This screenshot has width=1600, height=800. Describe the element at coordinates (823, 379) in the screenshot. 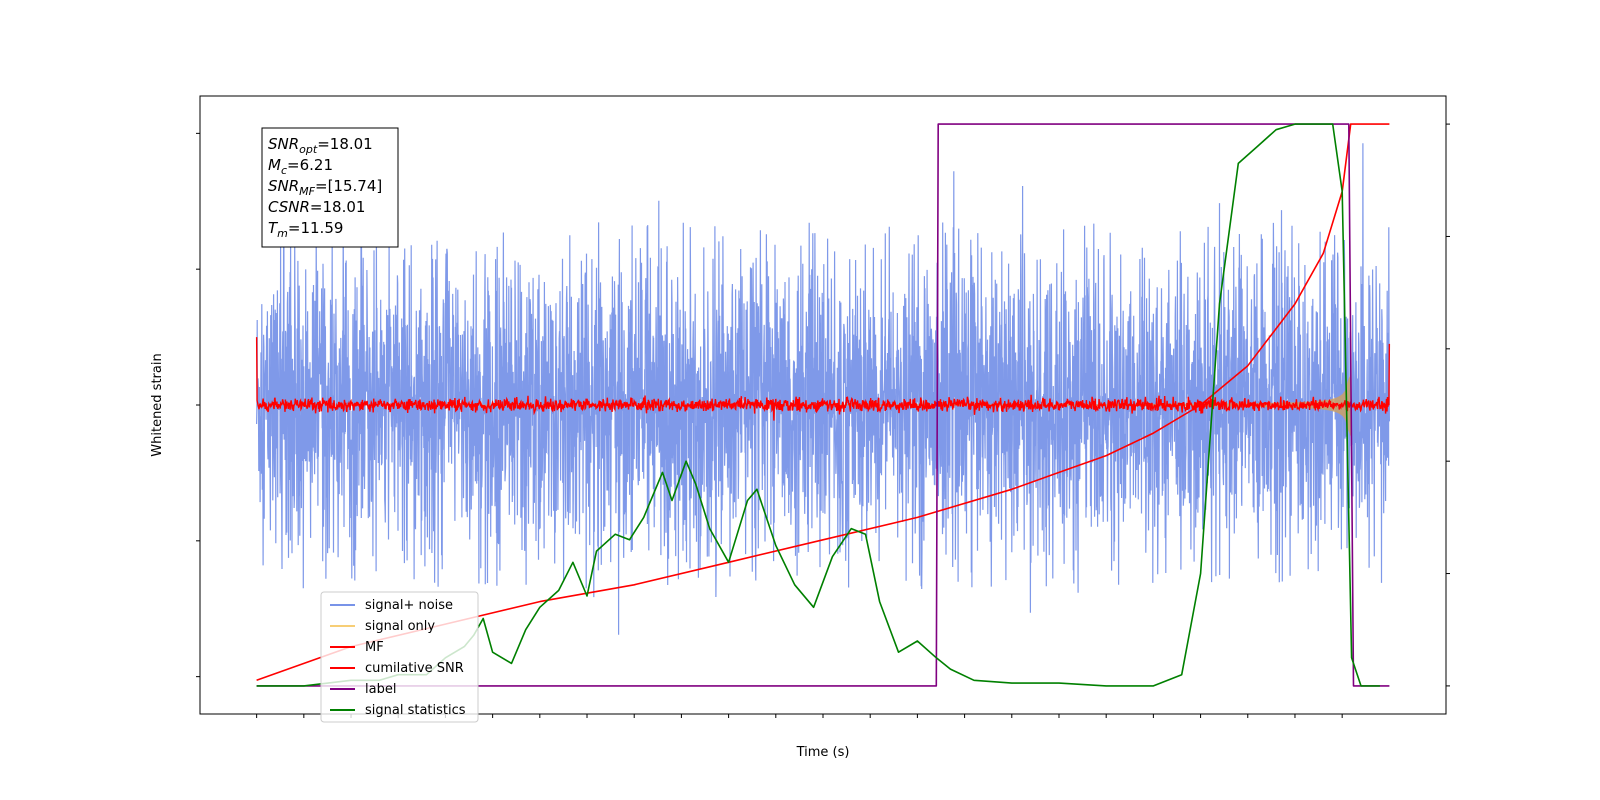

I see `mf-line` at that location.